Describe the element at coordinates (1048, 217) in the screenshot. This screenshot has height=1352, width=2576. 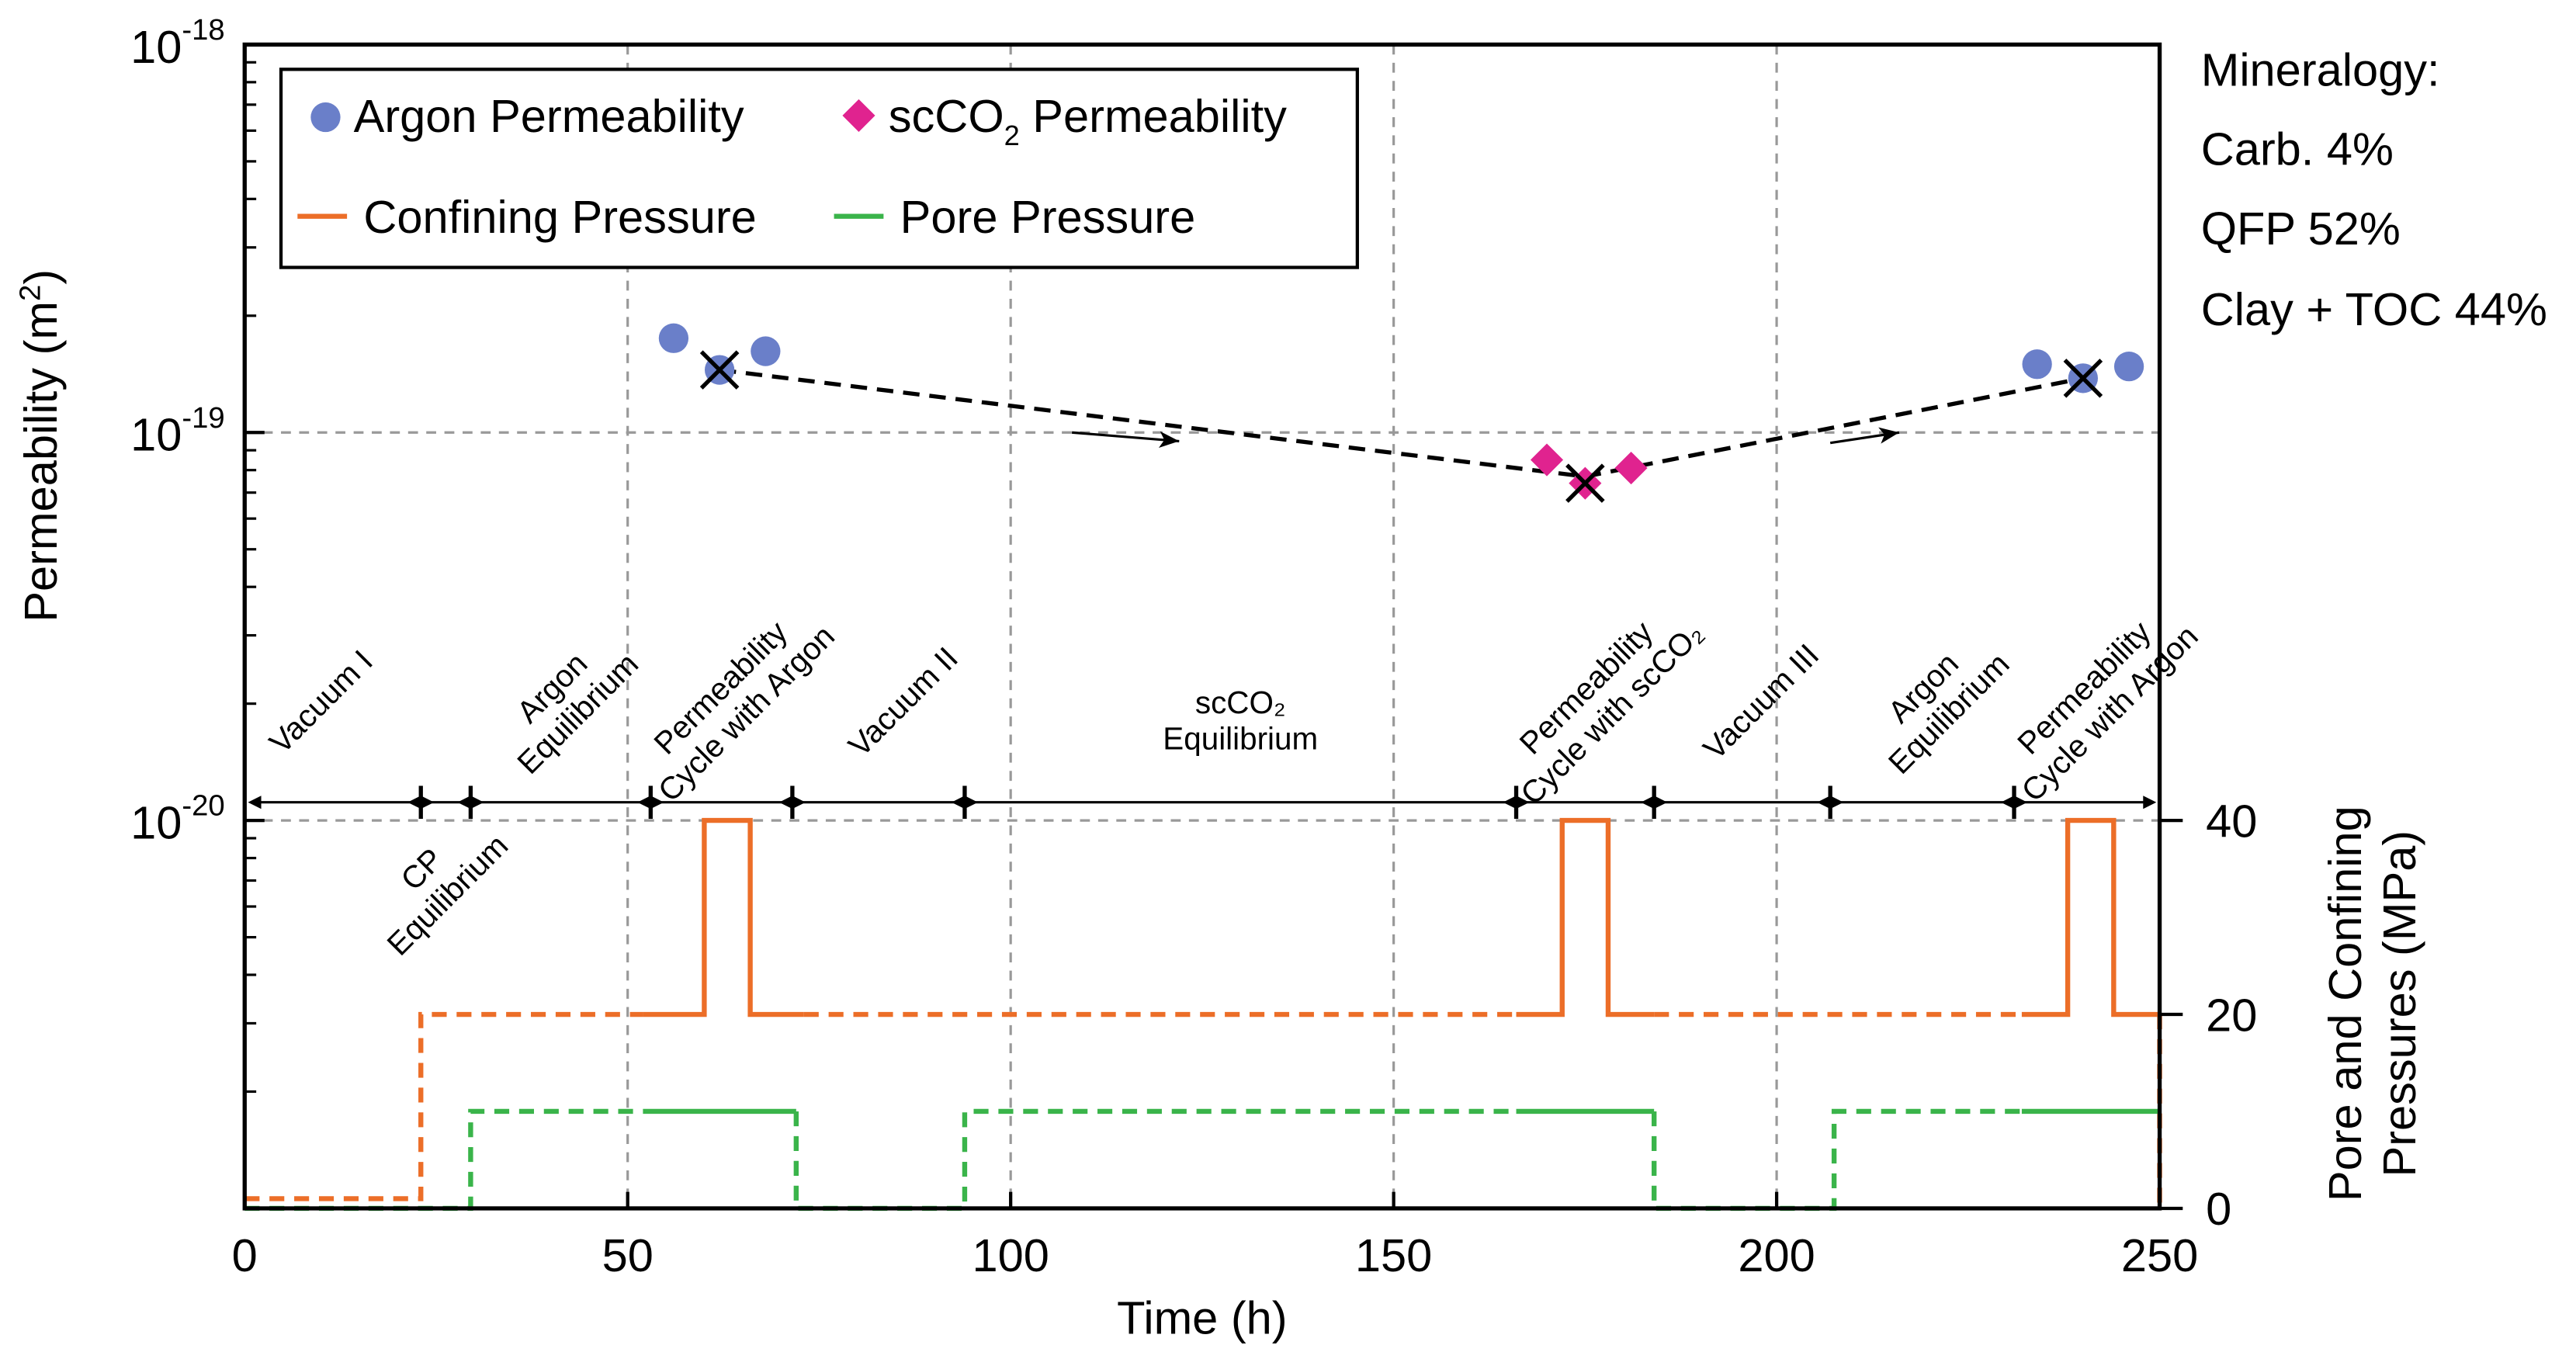
I see `legend-pore-label: Pore Pressure` at that location.